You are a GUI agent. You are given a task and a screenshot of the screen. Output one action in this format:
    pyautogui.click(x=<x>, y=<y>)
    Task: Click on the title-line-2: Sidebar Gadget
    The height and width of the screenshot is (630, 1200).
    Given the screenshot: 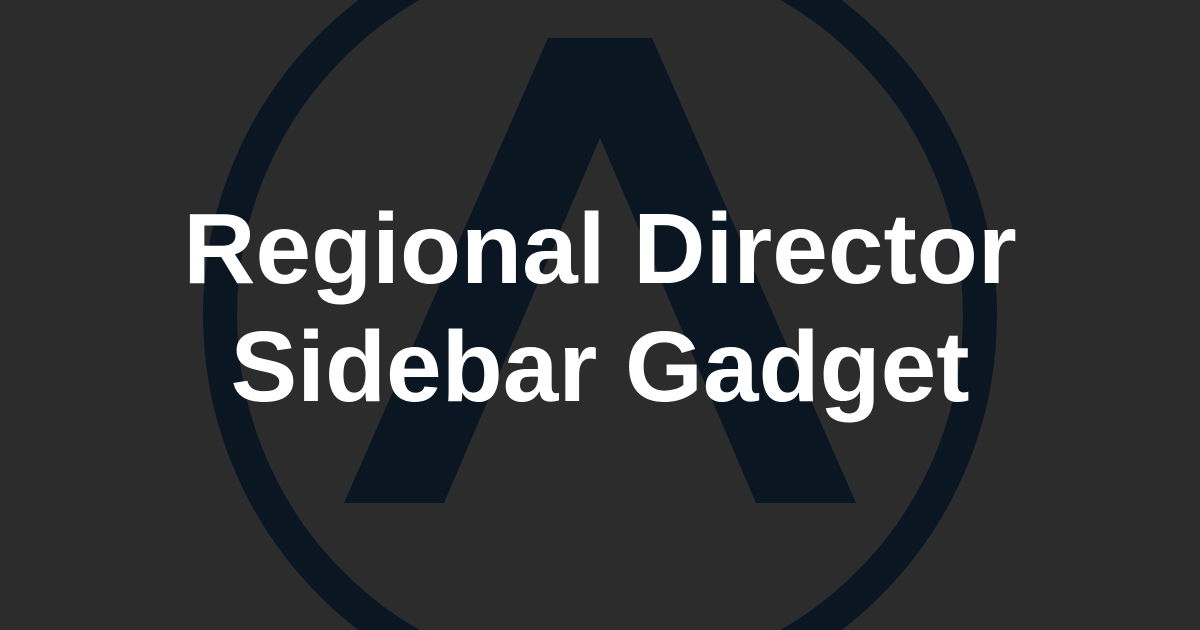 What is the action you would take?
    pyautogui.click(x=600, y=367)
    